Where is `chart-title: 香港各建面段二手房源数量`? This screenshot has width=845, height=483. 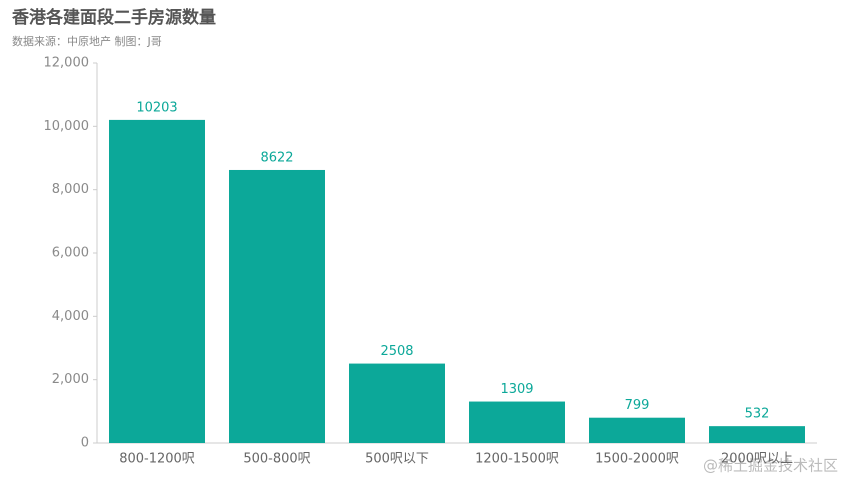 chart-title: 香港各建面段二手房源数量 is located at coordinates (114, 17).